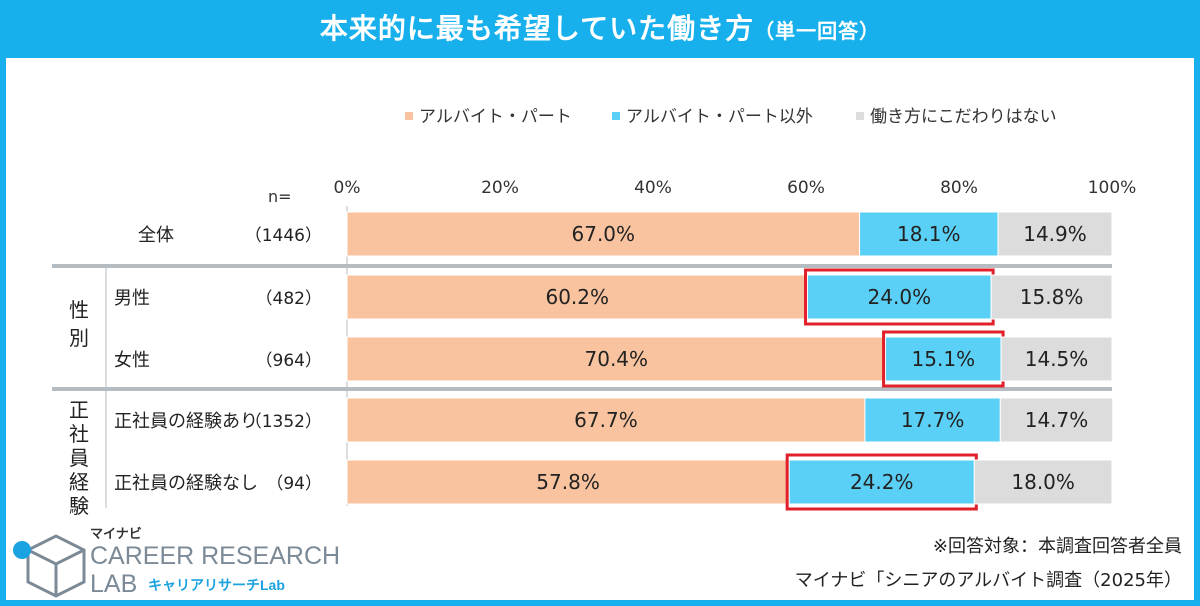 The width and height of the screenshot is (1200, 606). What do you see at coordinates (653, 188) in the screenshot?
I see `x-tick-label: 40%` at bounding box center [653, 188].